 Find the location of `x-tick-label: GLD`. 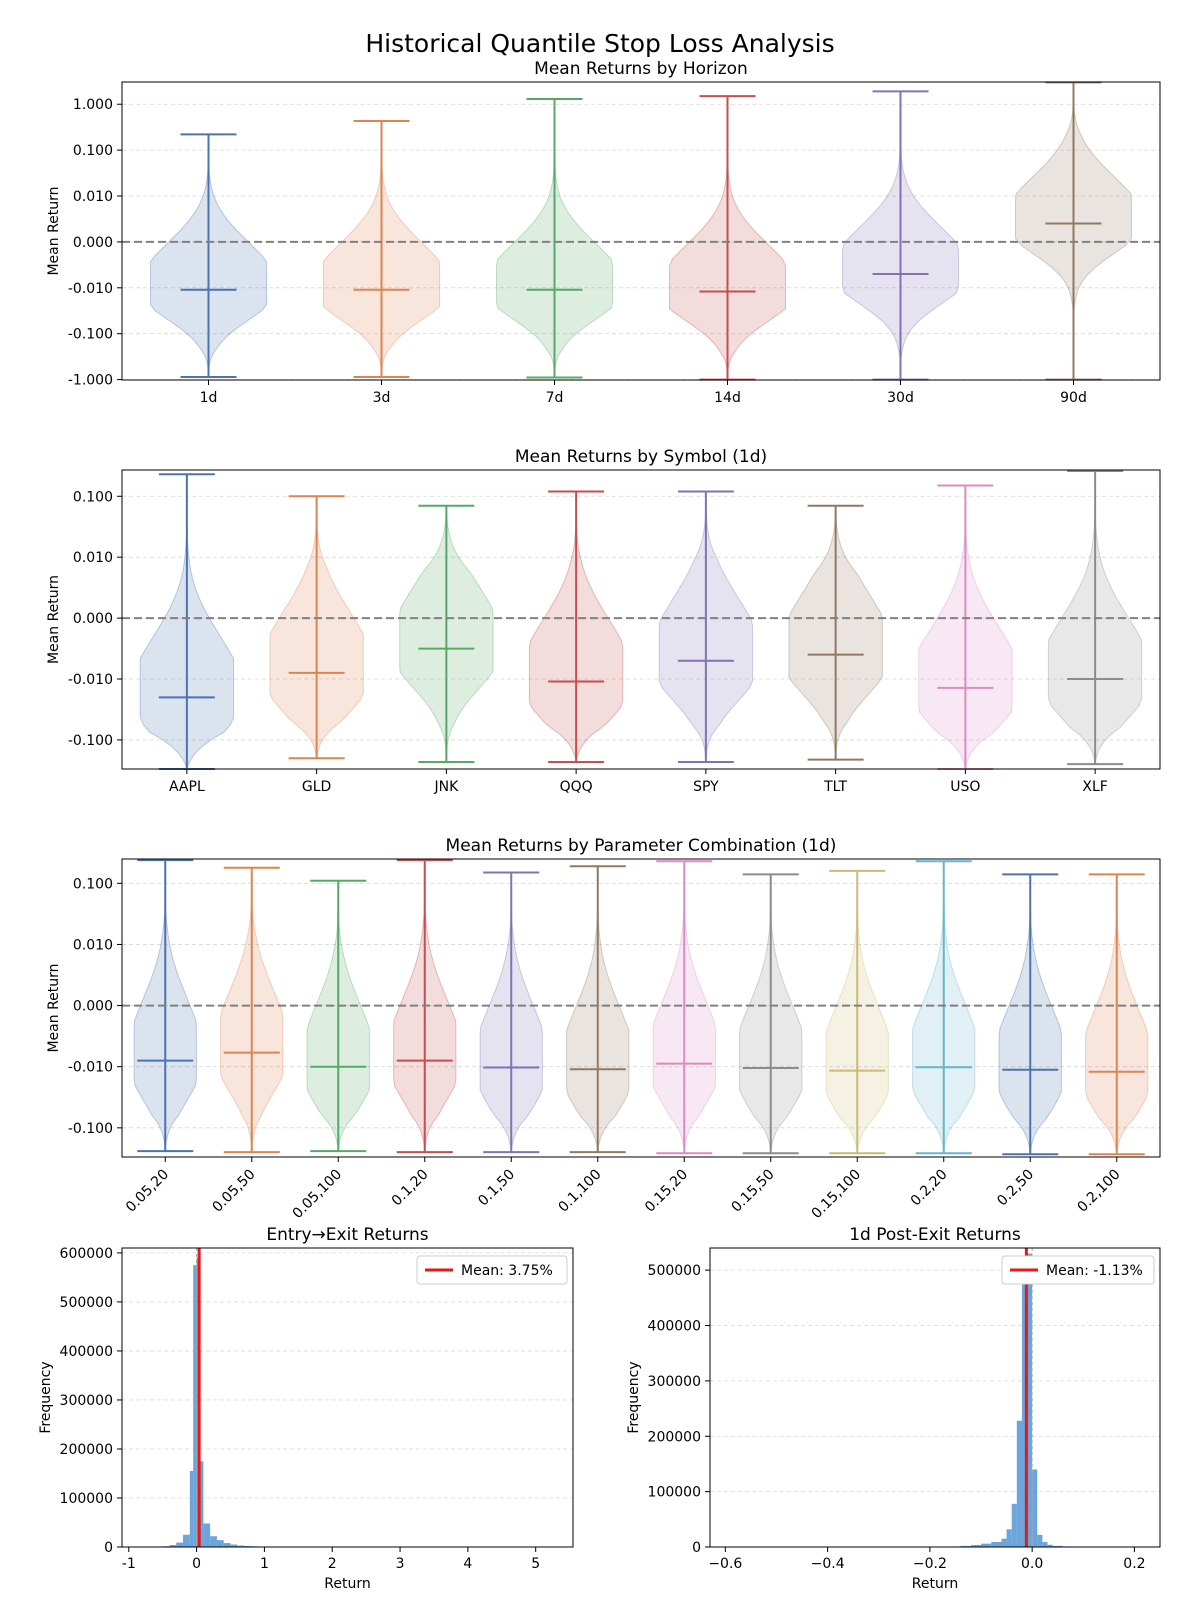

x-tick-label: GLD is located at coordinates (316, 787).